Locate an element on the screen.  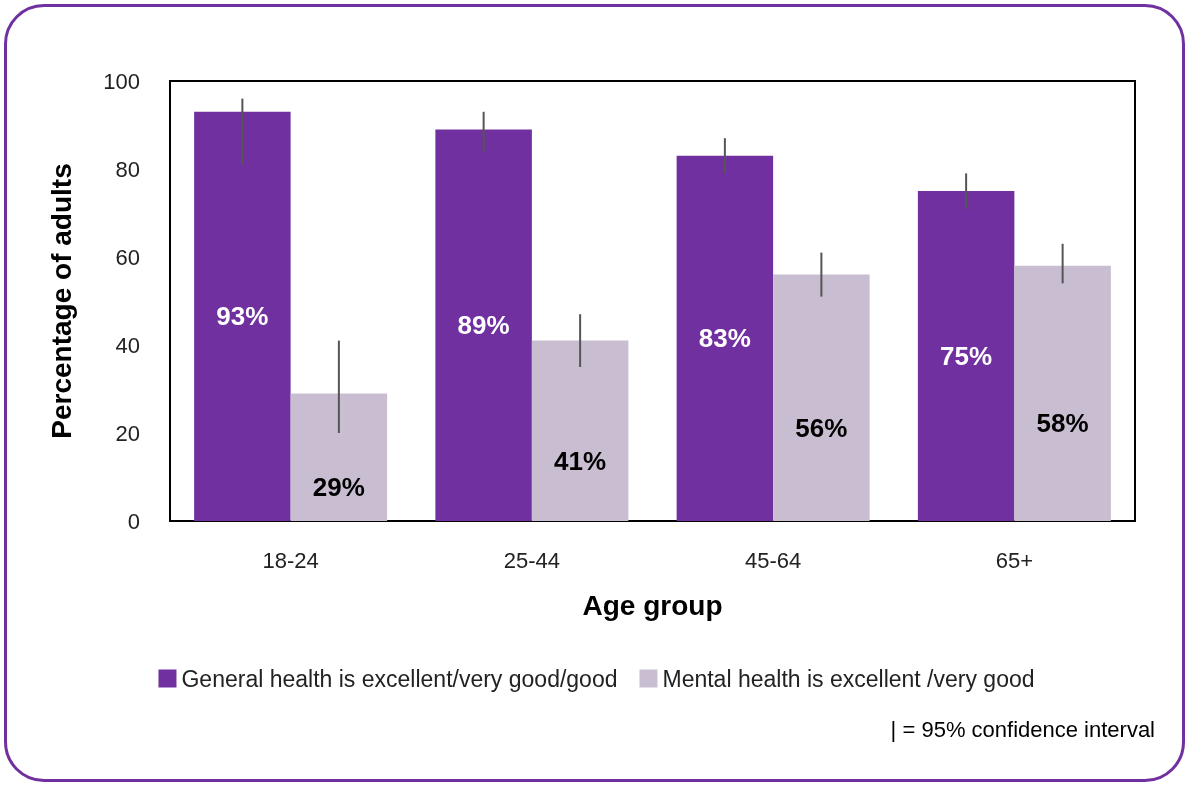
y-tick-label: 80 is located at coordinates (127, 169).